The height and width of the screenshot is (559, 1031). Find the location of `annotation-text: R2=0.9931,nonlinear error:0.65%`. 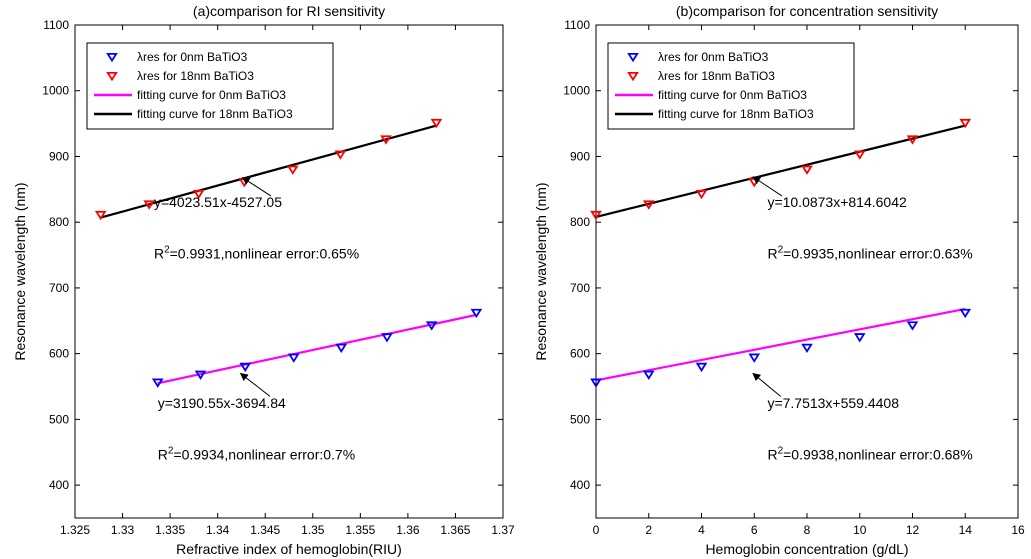

annotation-text: R2=0.9931,nonlinear error:0.65% is located at coordinates (256, 252).